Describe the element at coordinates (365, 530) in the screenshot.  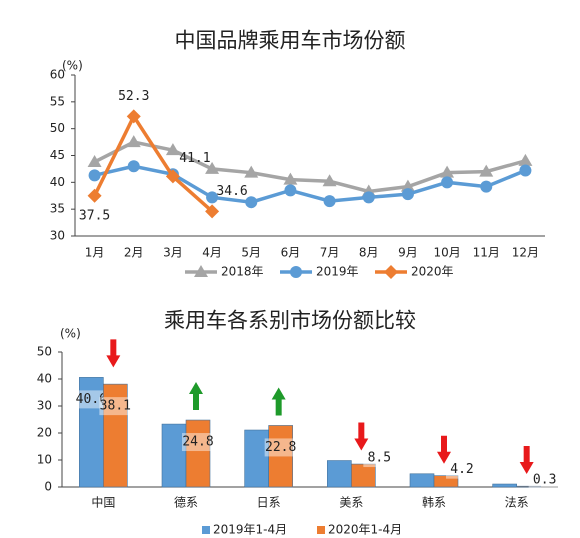
I see `legend-label: 2020年1-4月` at that location.